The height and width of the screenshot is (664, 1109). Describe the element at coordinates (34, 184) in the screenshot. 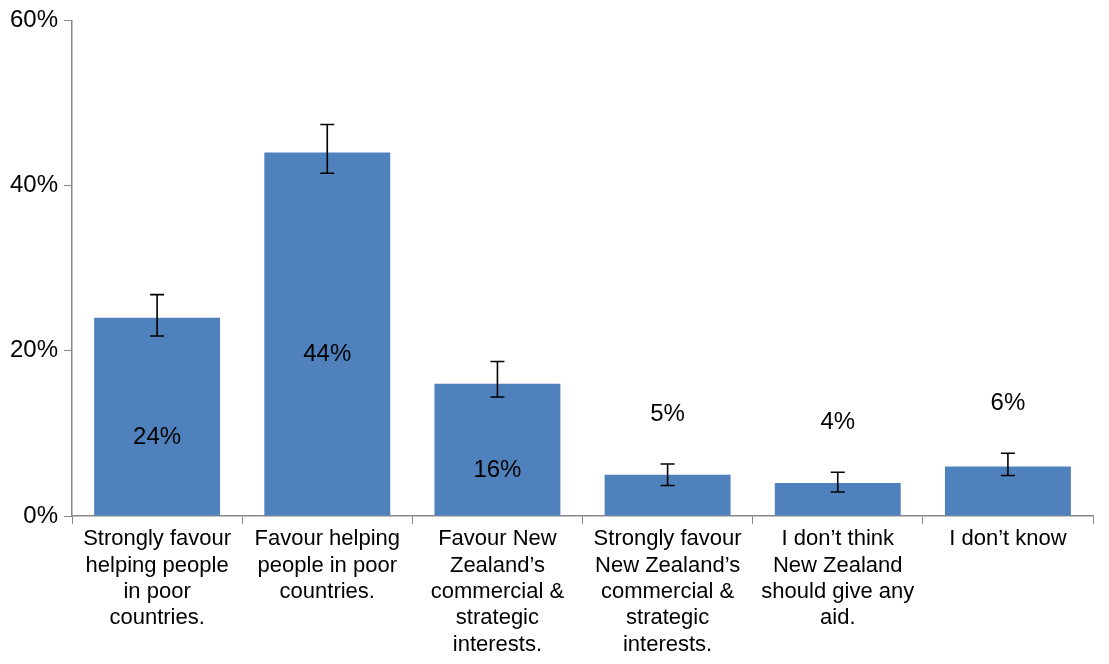

I see `y-tick-label: 40%` at that location.